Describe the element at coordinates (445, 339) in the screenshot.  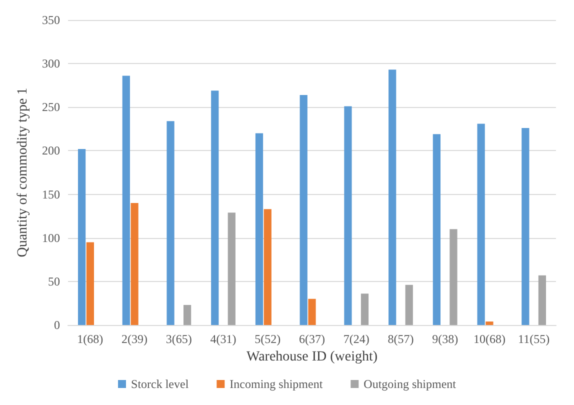
I see `x-tick-label: 9(38)` at that location.